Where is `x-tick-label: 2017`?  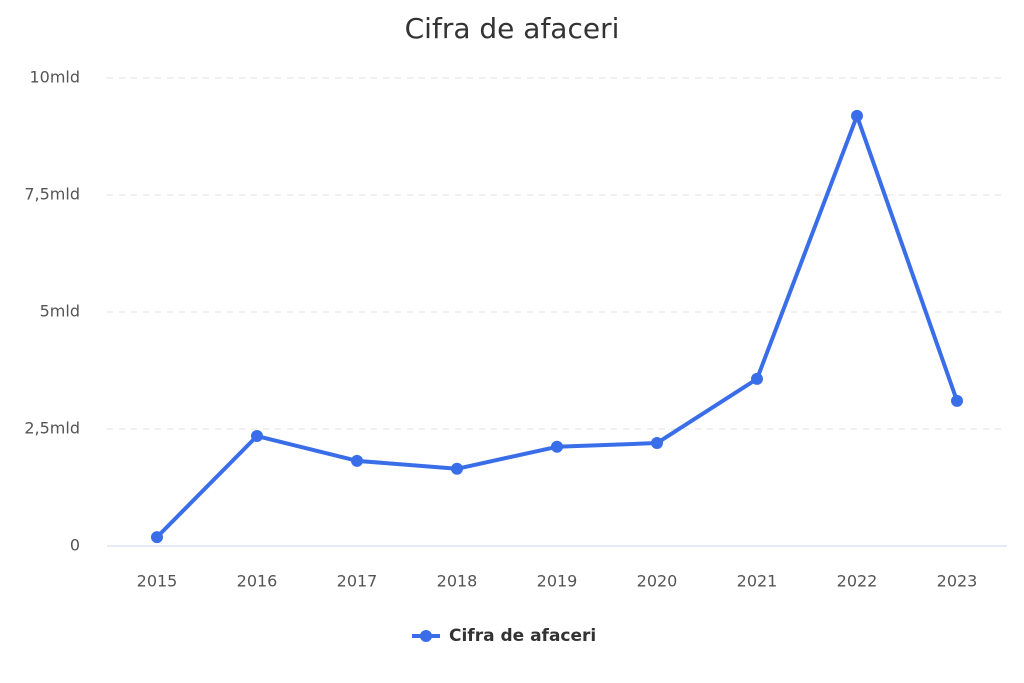
x-tick-label: 2017 is located at coordinates (357, 581).